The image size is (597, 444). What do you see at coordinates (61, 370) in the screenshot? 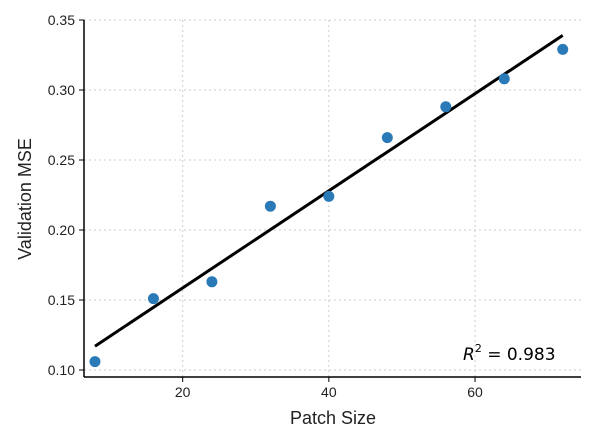
I see `y-tick-label: 0.10` at bounding box center [61, 370].